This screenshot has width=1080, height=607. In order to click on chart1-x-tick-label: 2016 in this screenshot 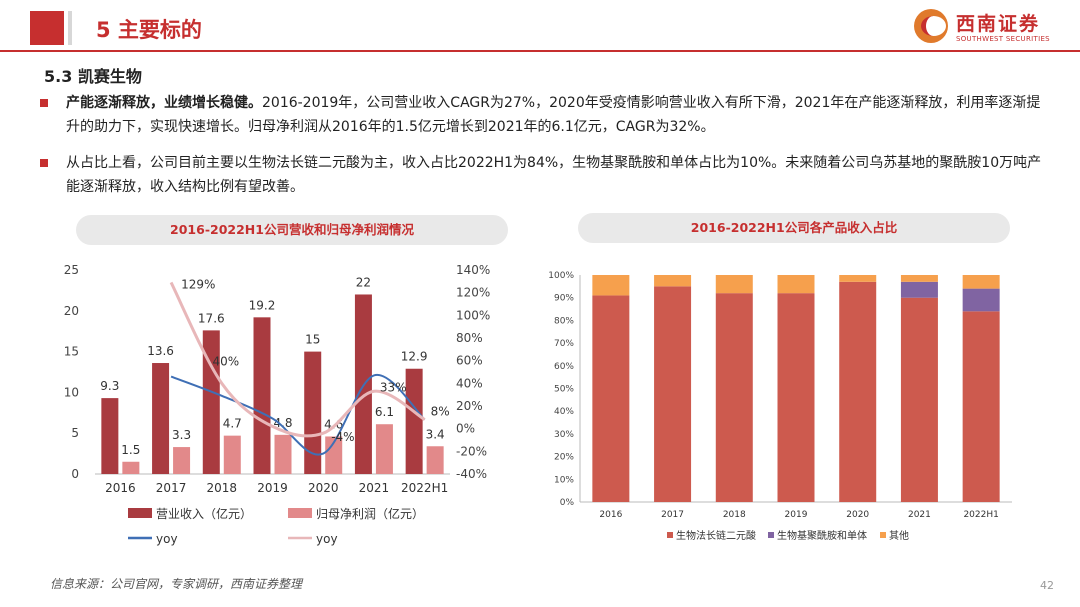, I will do `click(120, 488)`.